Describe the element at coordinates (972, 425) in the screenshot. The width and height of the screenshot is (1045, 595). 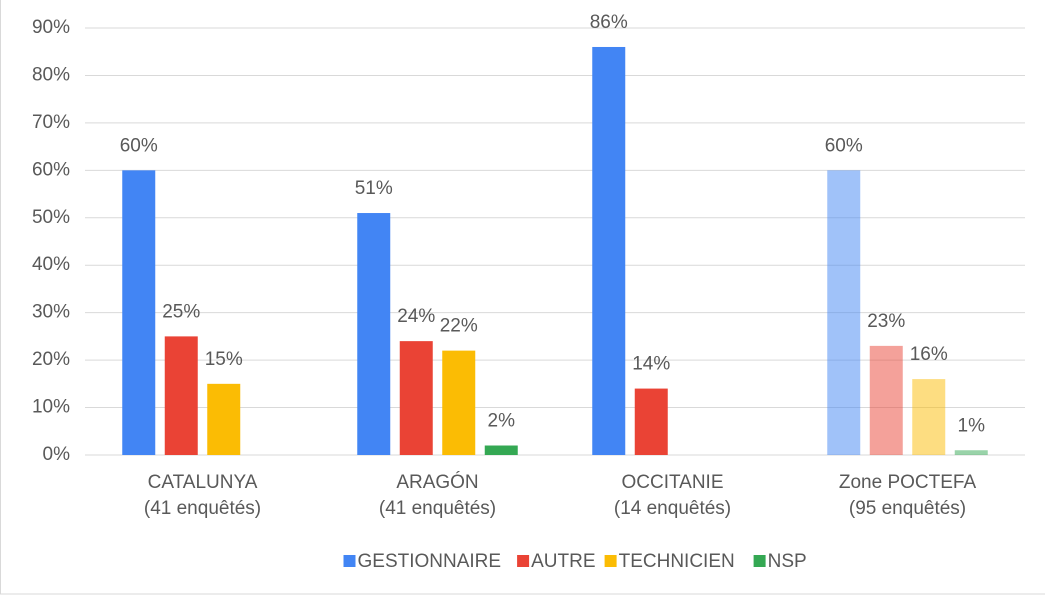
I see `data-label: 1%` at that location.